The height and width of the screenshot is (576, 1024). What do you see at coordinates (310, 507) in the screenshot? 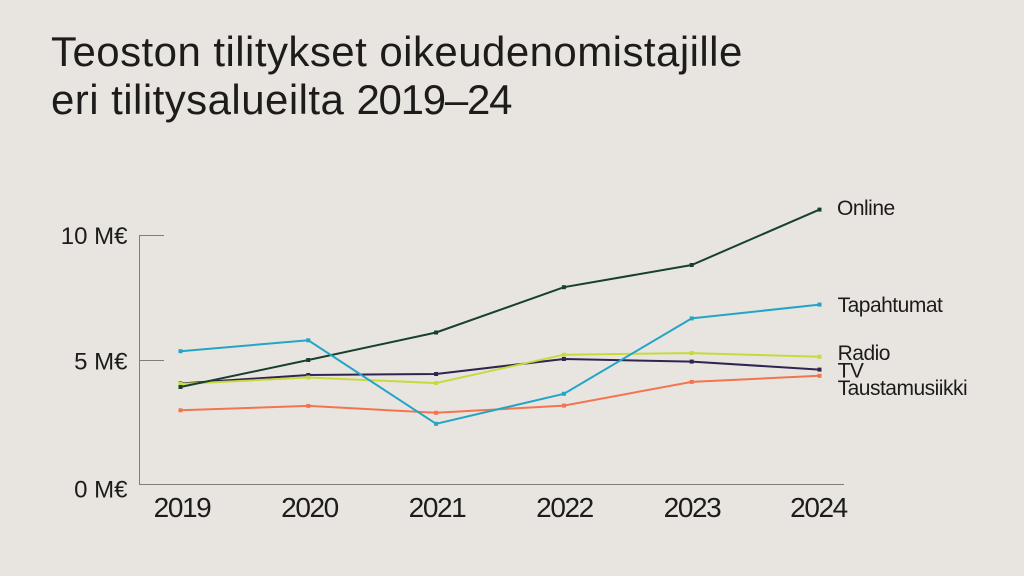
I see `svg-text: 2020` at bounding box center [310, 507].